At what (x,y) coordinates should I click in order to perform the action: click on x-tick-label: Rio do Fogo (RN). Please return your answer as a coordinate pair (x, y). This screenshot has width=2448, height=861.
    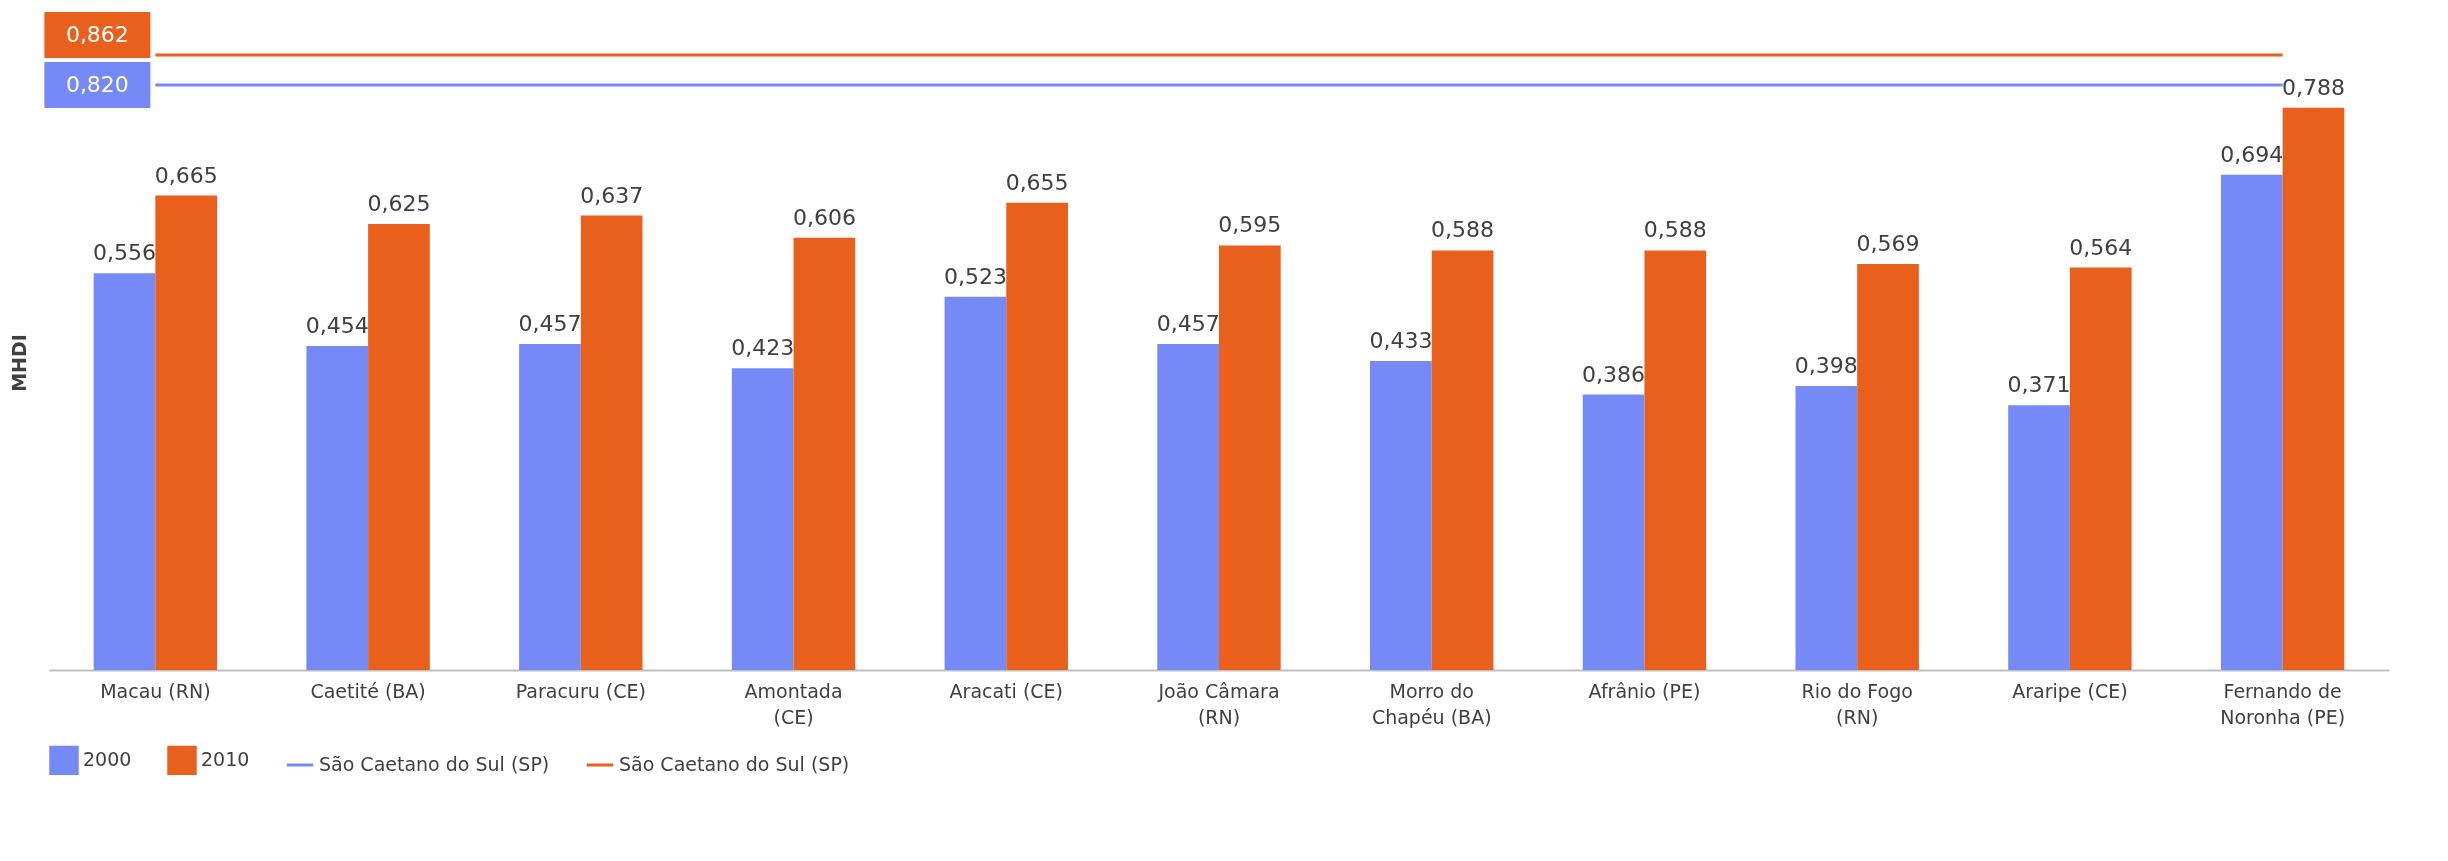
    Looking at the image, I should click on (1857, 703).